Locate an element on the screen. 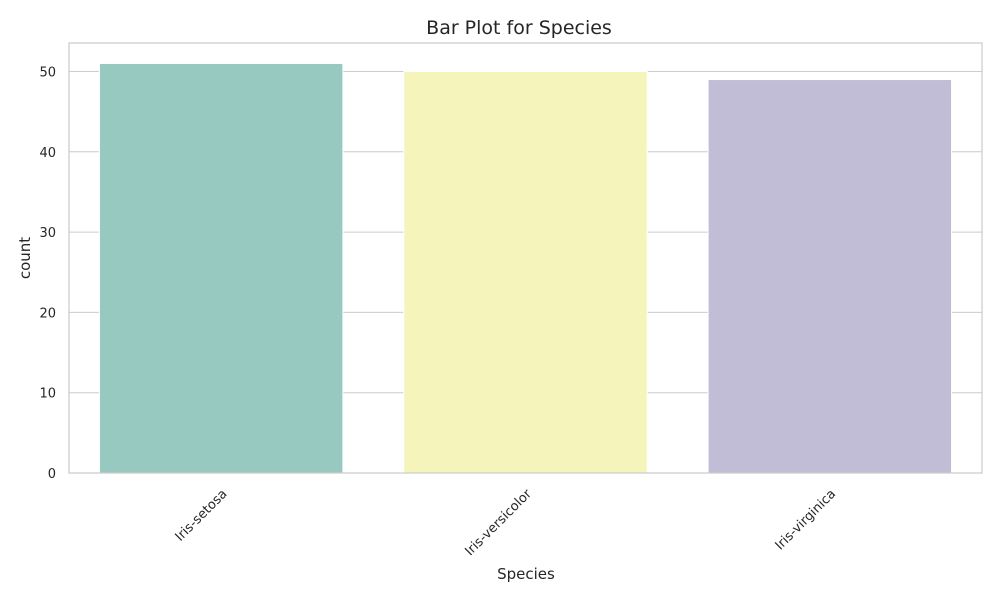 The width and height of the screenshot is (1000, 600). x-tick-label: Iris-virginica is located at coordinates (806, 520).